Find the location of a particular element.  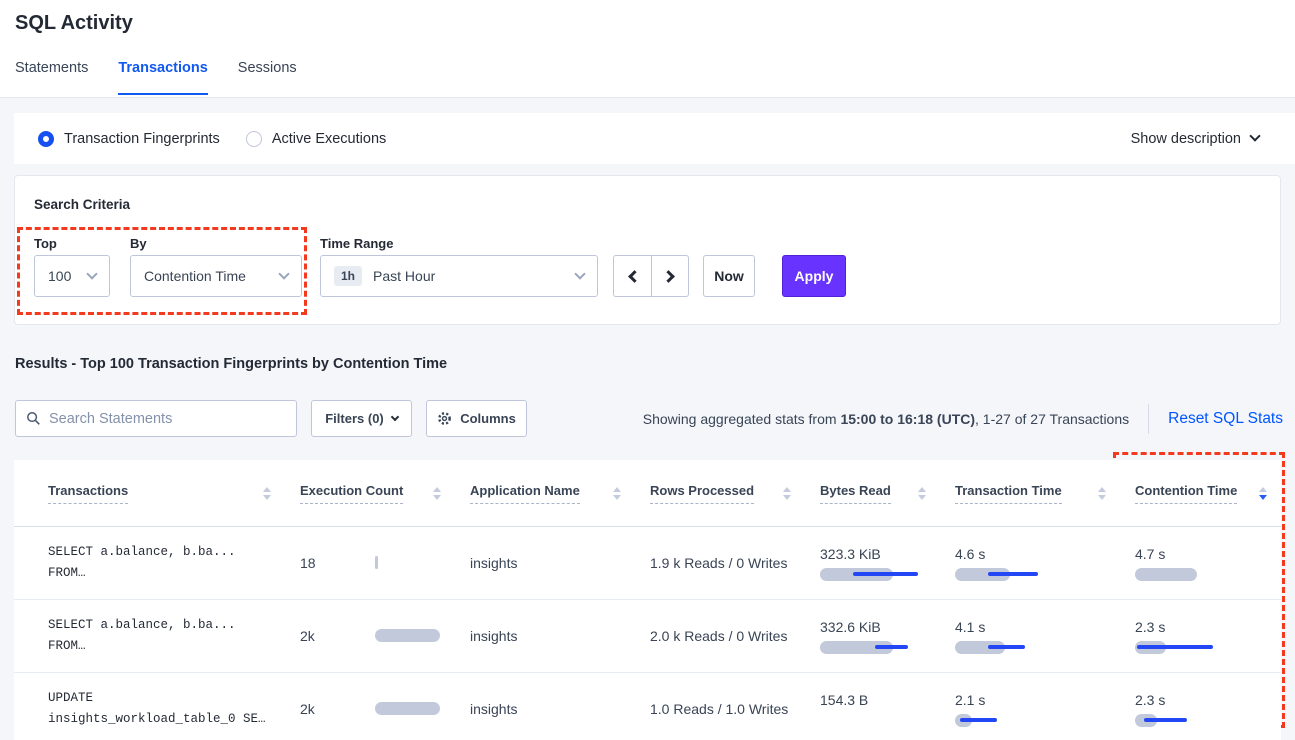

tab-transactions: Transactions is located at coordinates (163, 77).